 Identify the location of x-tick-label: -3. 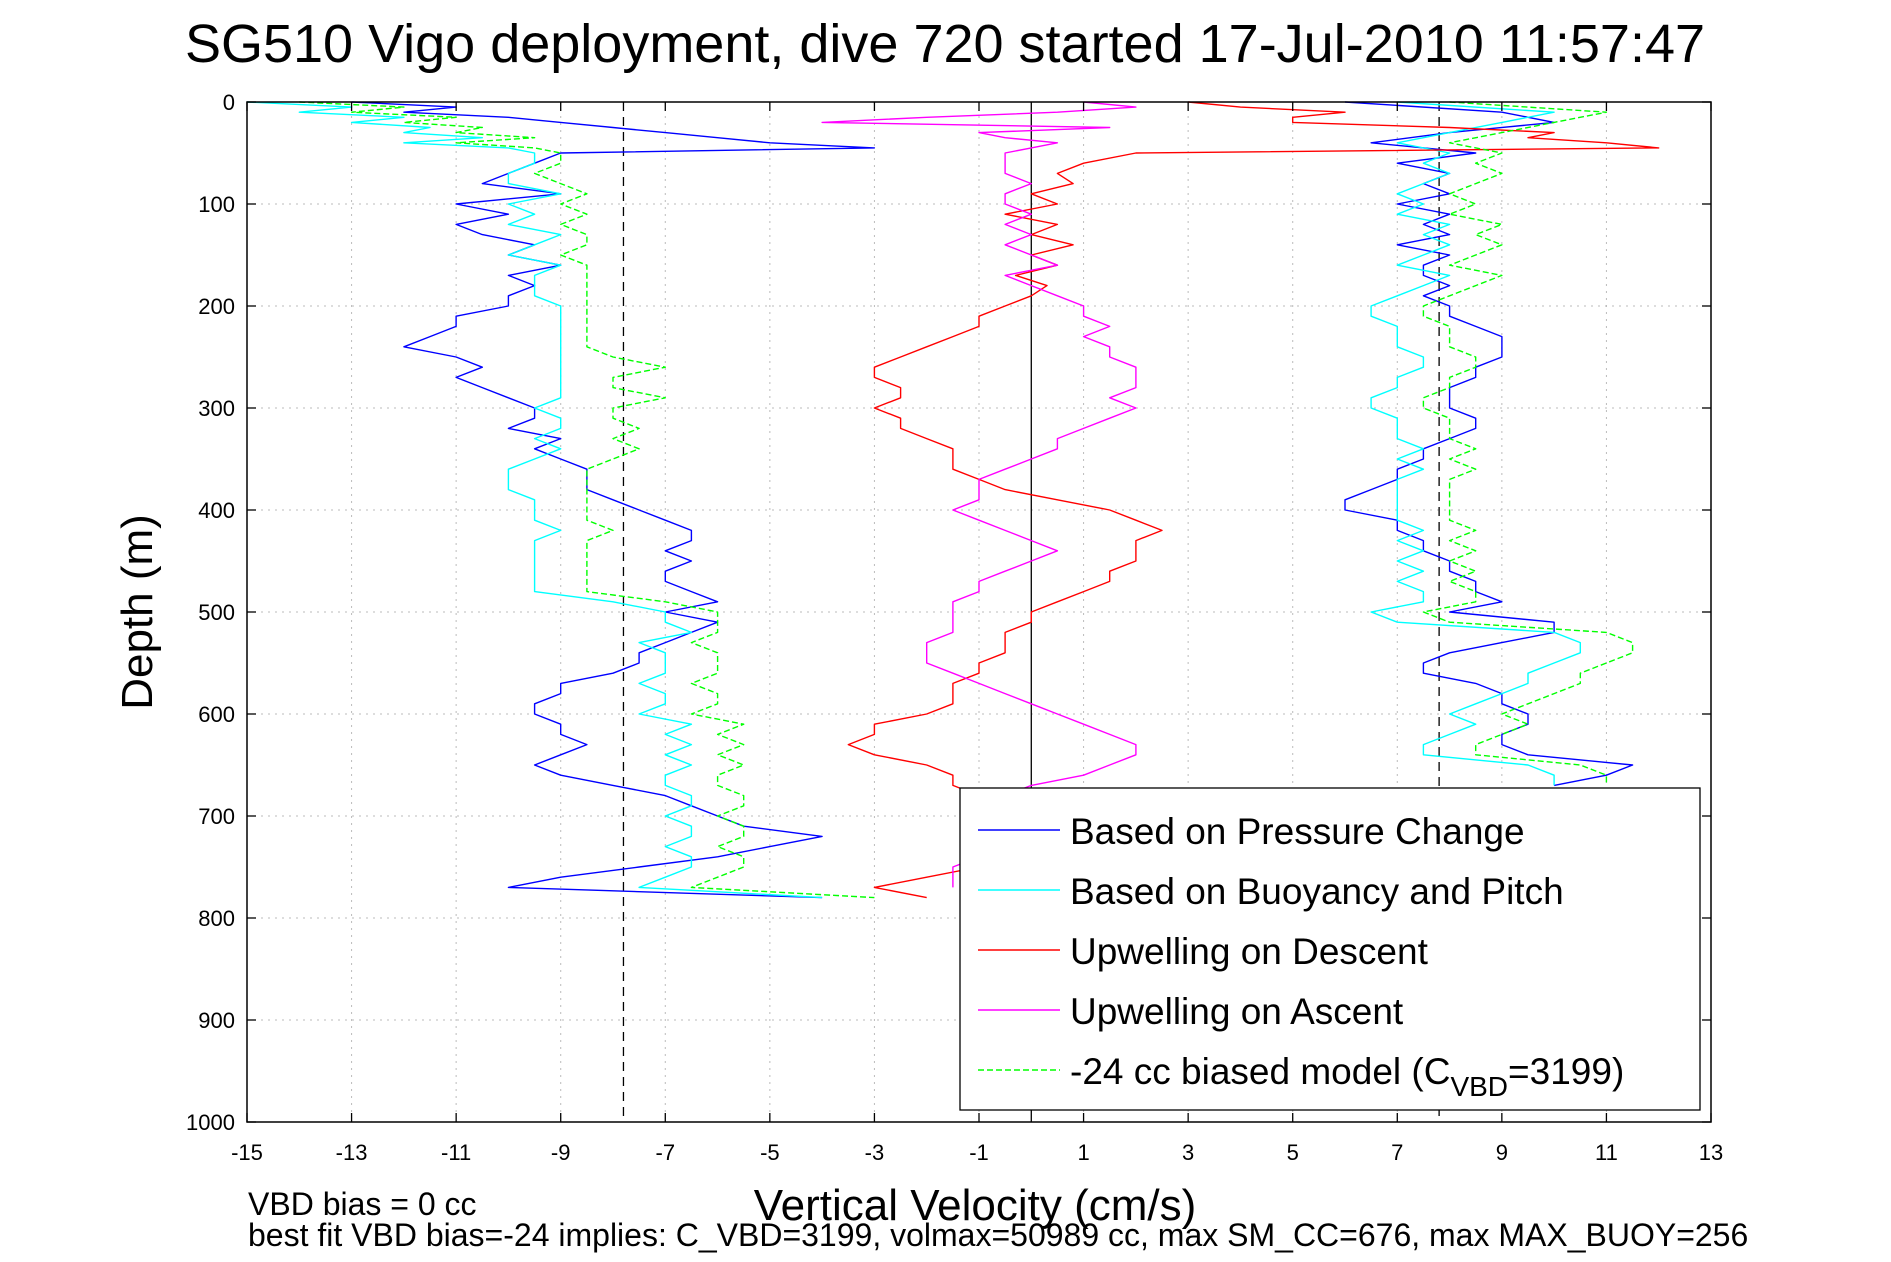
(875, 1152).